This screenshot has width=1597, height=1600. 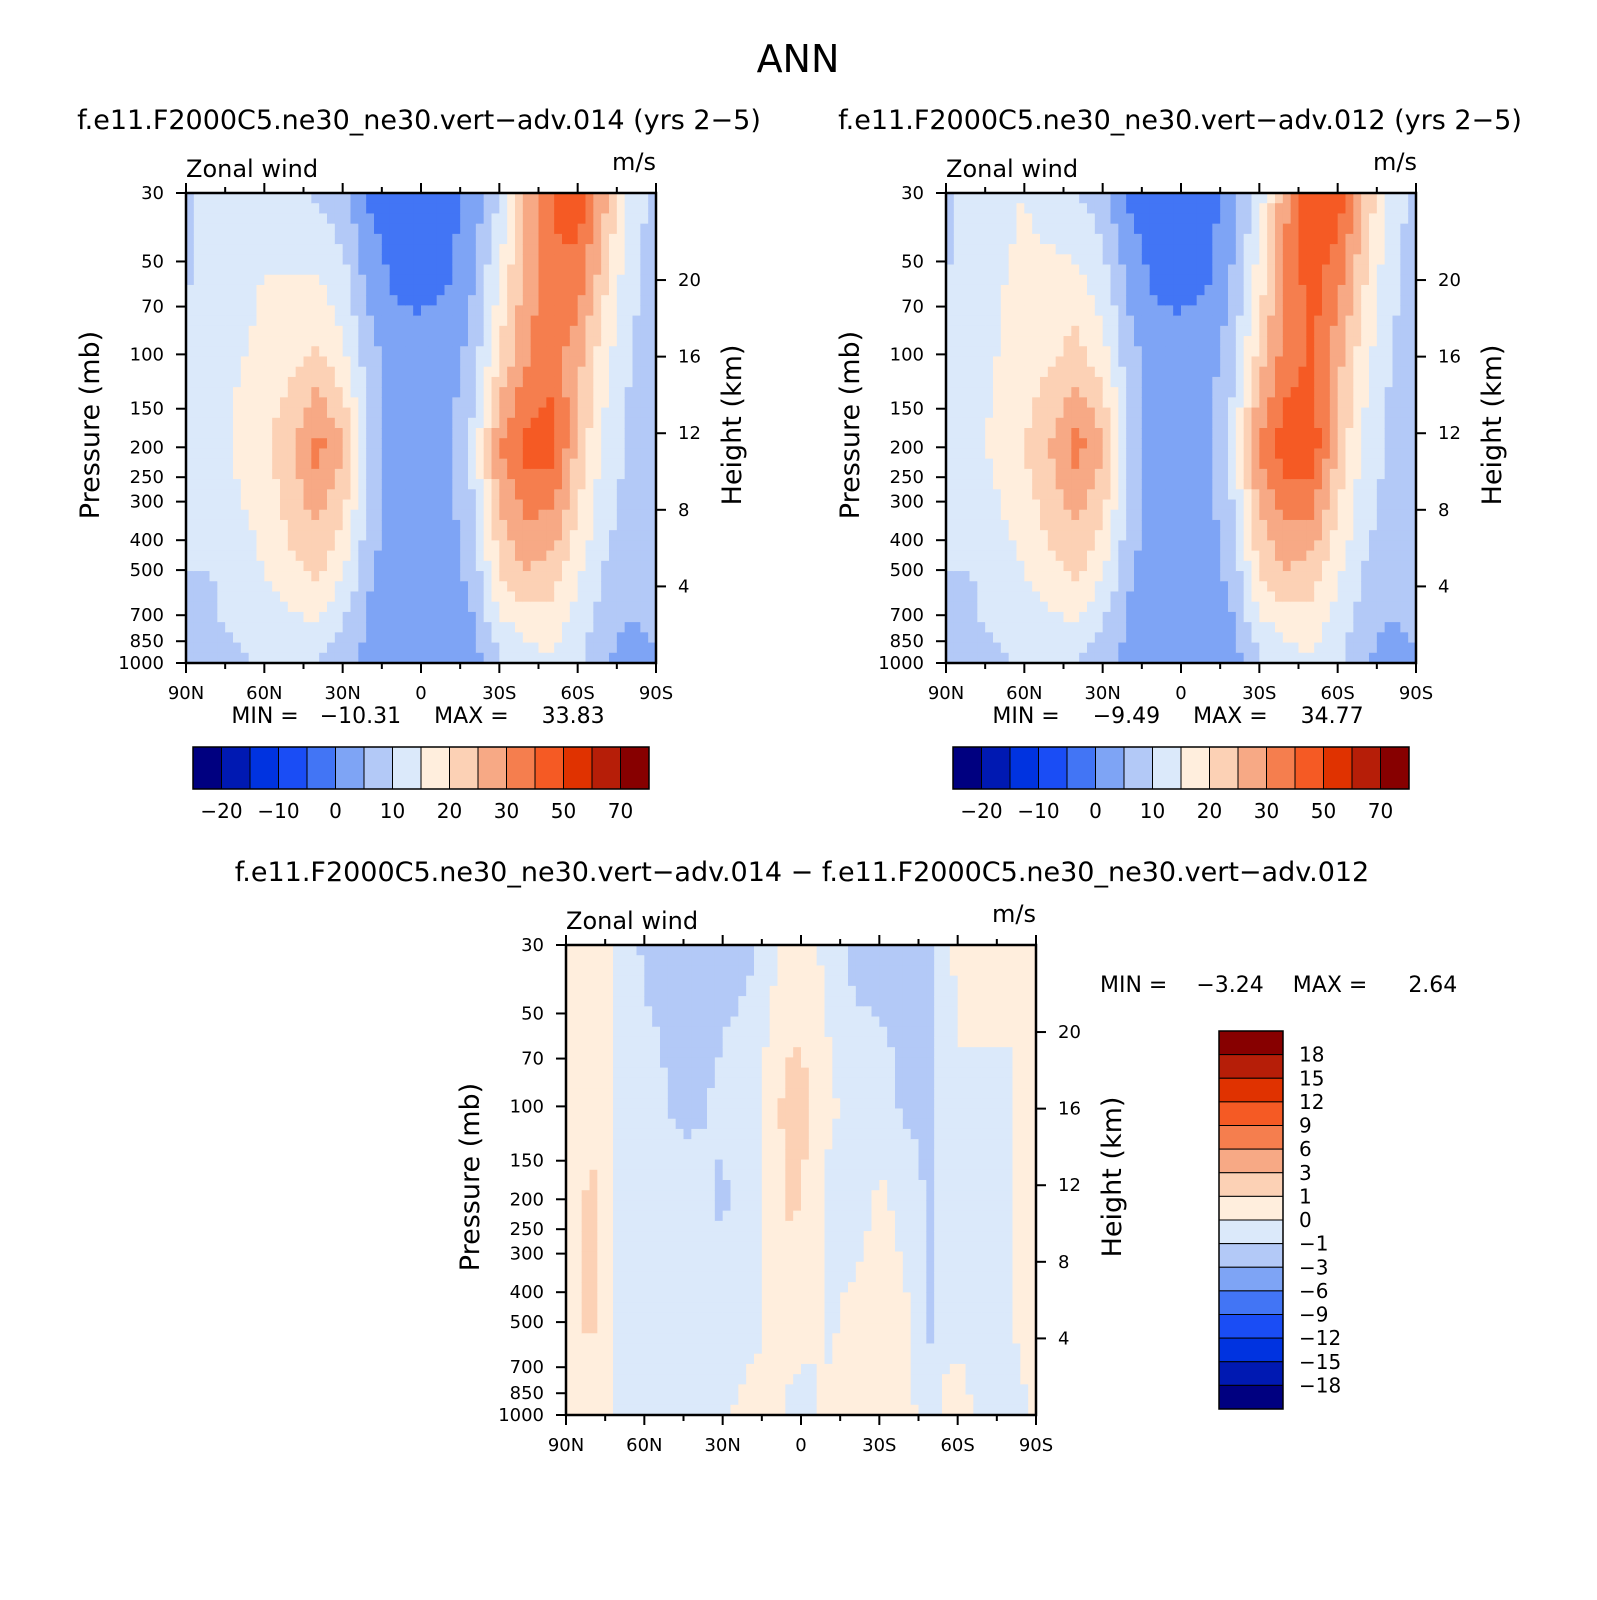 What do you see at coordinates (152, 261) in the screenshot?
I see `y-tick-label: 50` at bounding box center [152, 261].